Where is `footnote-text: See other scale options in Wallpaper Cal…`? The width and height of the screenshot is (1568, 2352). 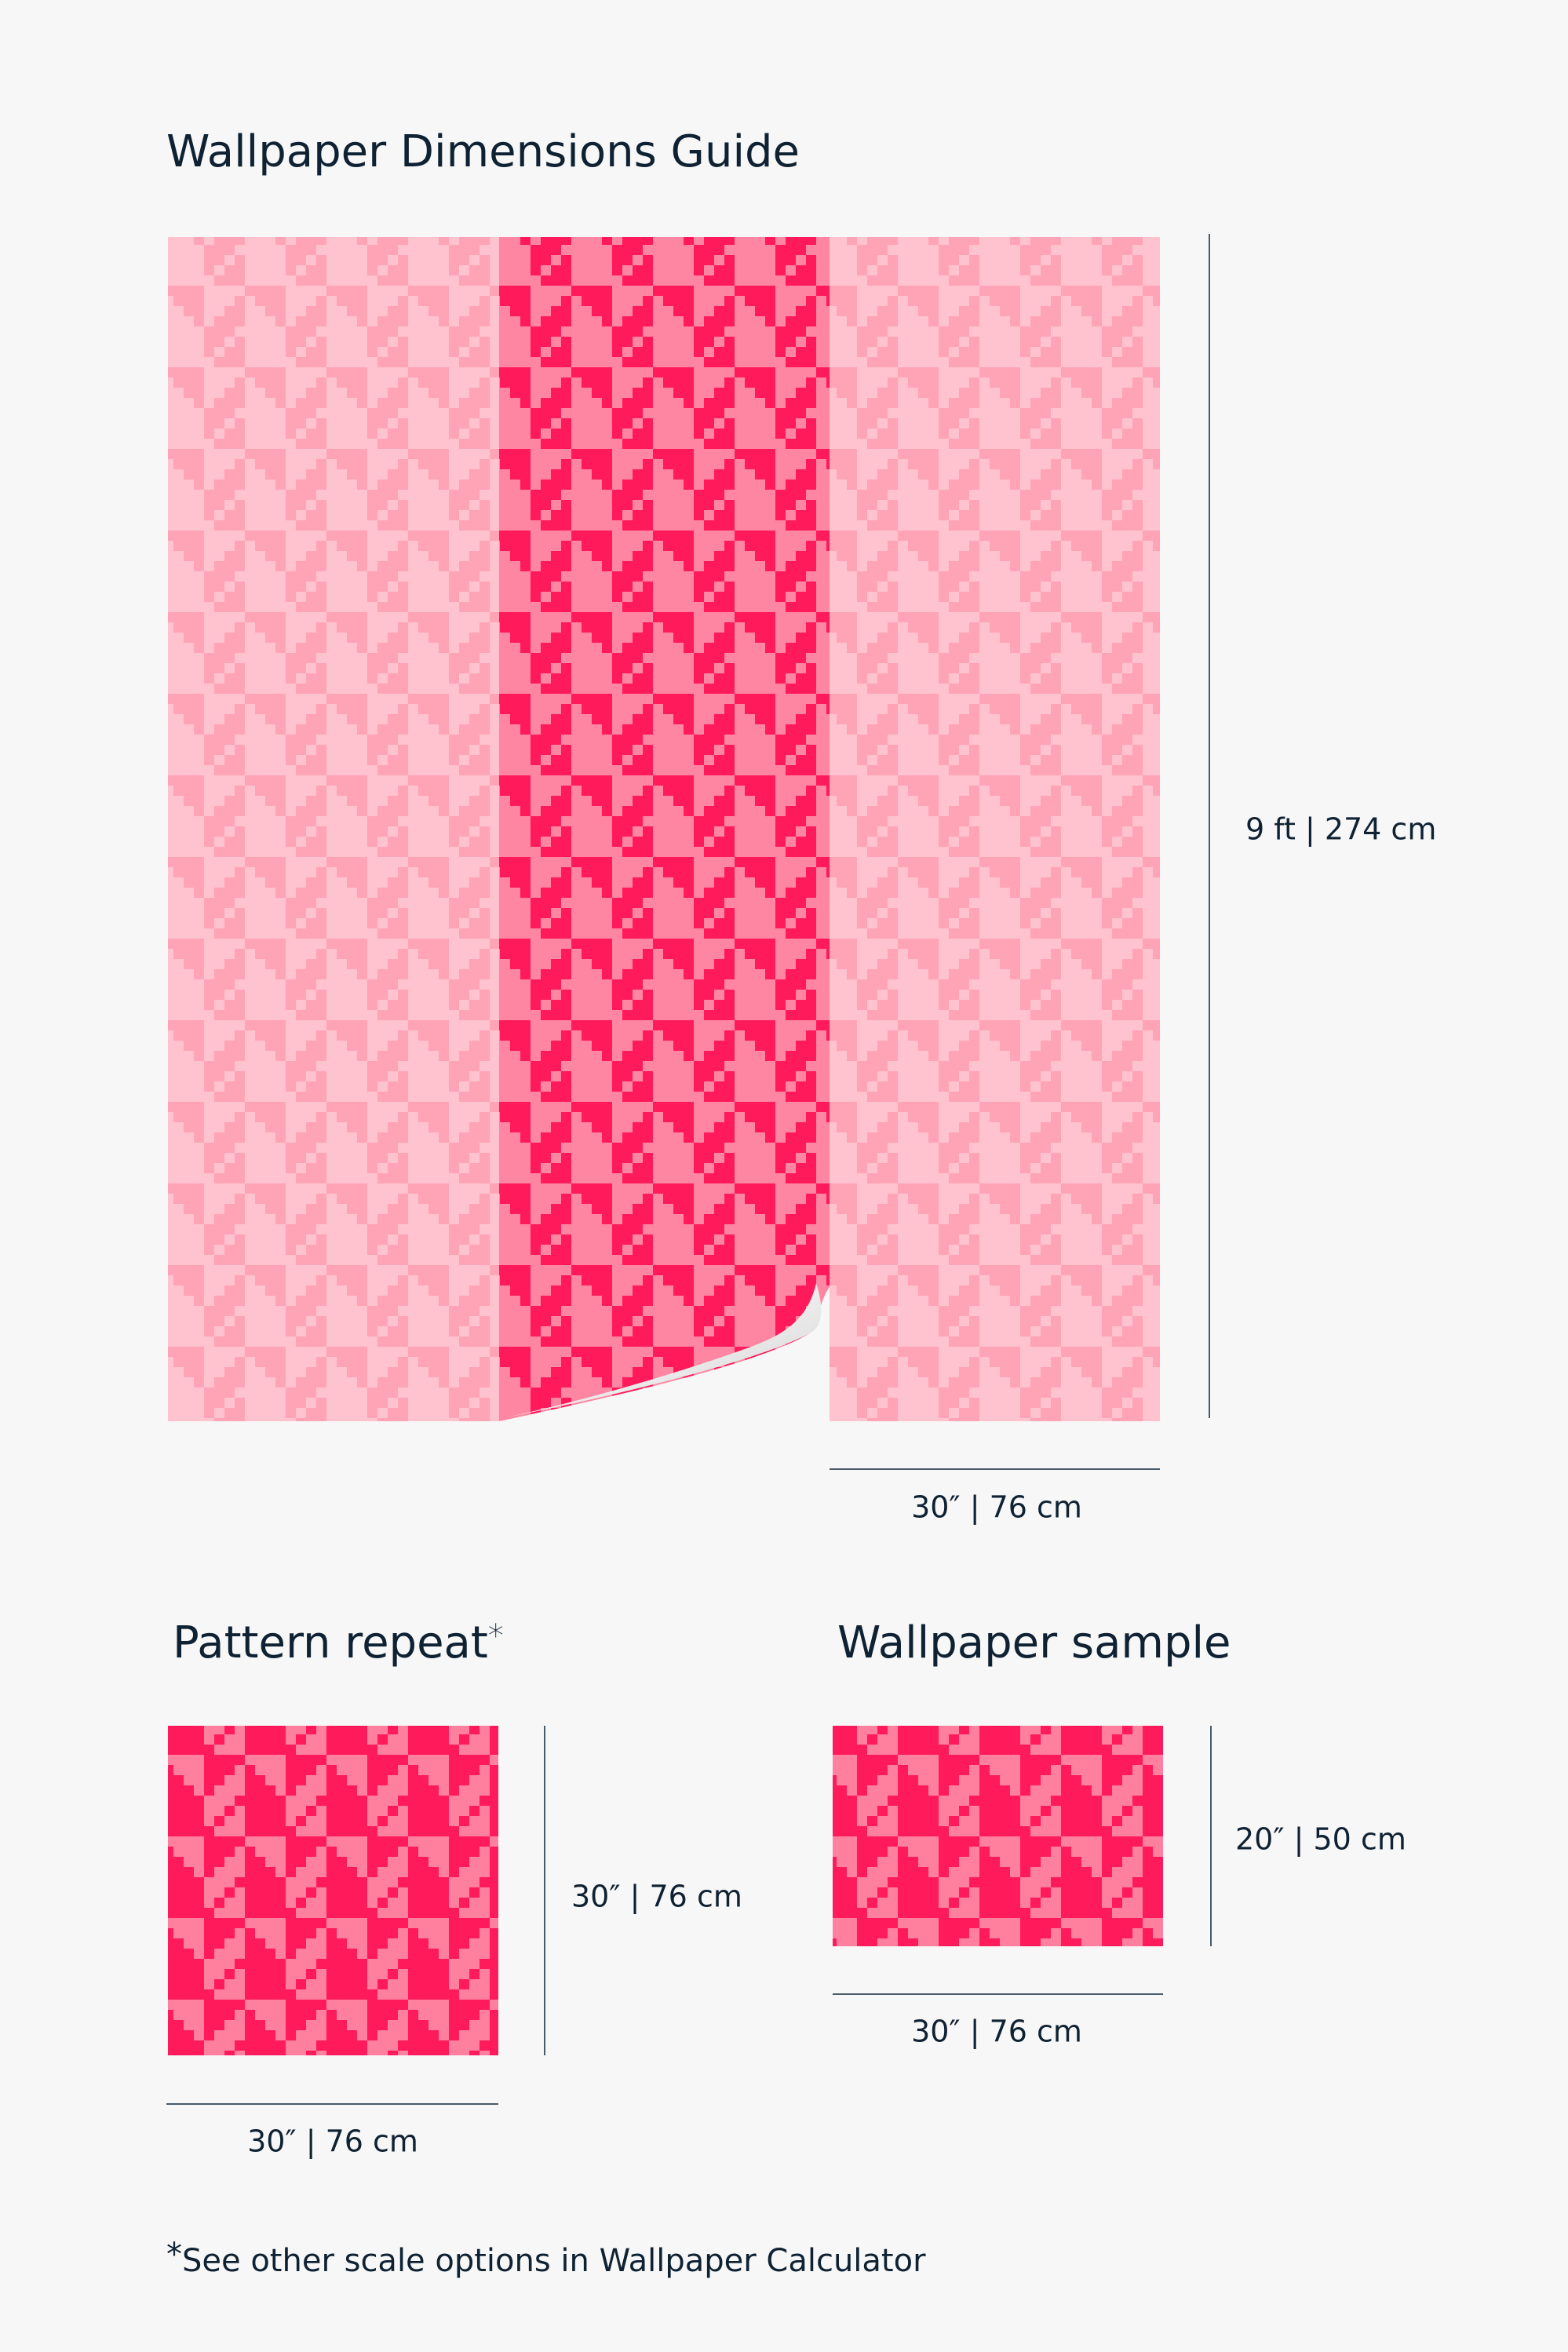 footnote-text: See other scale options in Wallpaper Cal… is located at coordinates (554, 2261).